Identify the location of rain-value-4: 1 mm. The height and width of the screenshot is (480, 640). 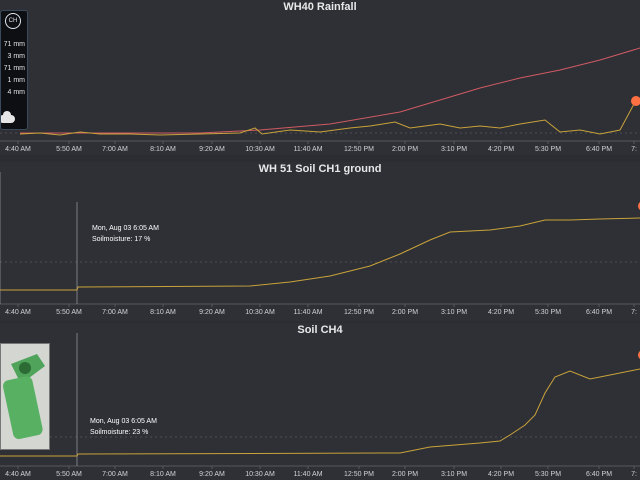
(16, 80).